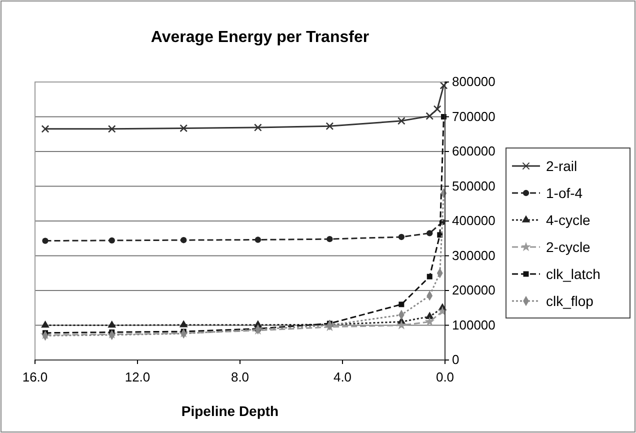 This screenshot has width=636, height=433. What do you see at coordinates (474, 116) in the screenshot?
I see `y-tick-label: 700000` at bounding box center [474, 116].